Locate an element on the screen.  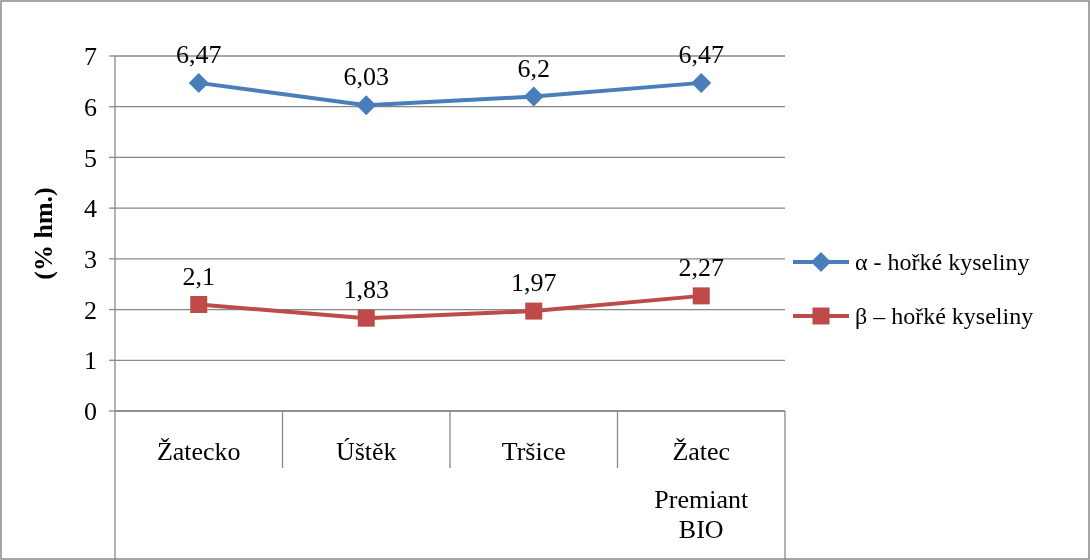
x-tick-label: Žatecko is located at coordinates (198, 451).